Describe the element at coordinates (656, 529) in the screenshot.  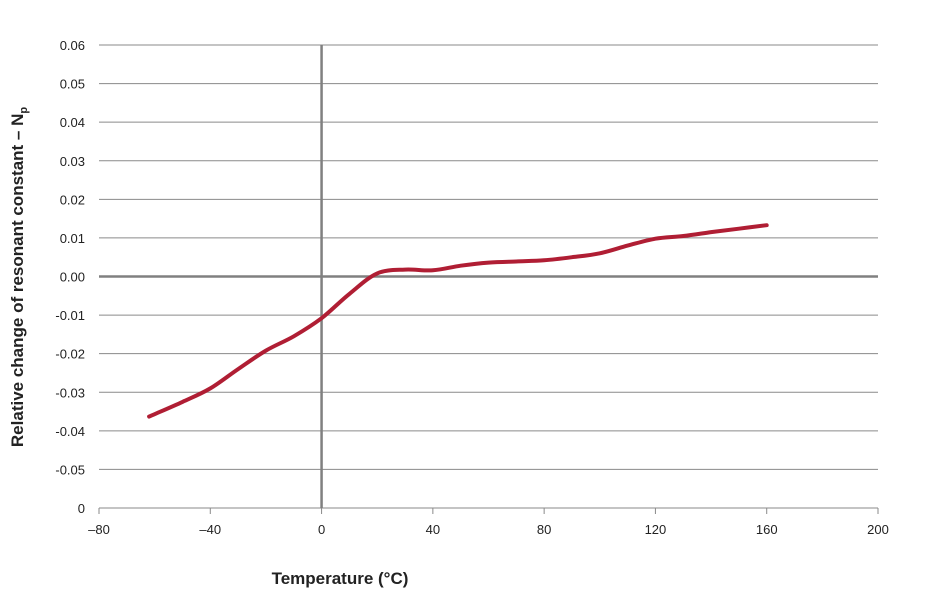
I see `x-tick-label: 120` at that location.